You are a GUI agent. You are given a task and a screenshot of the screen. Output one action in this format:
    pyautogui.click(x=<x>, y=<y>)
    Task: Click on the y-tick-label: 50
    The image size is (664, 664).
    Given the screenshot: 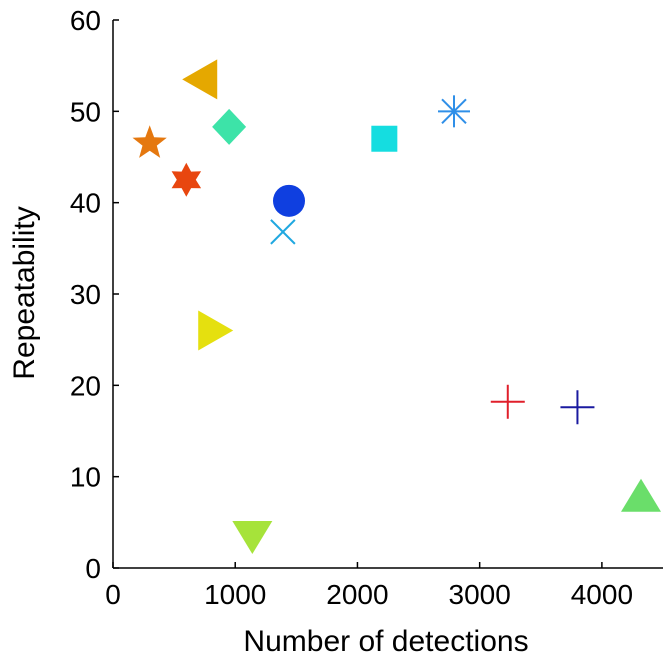 What is the action you would take?
    pyautogui.click(x=85, y=111)
    